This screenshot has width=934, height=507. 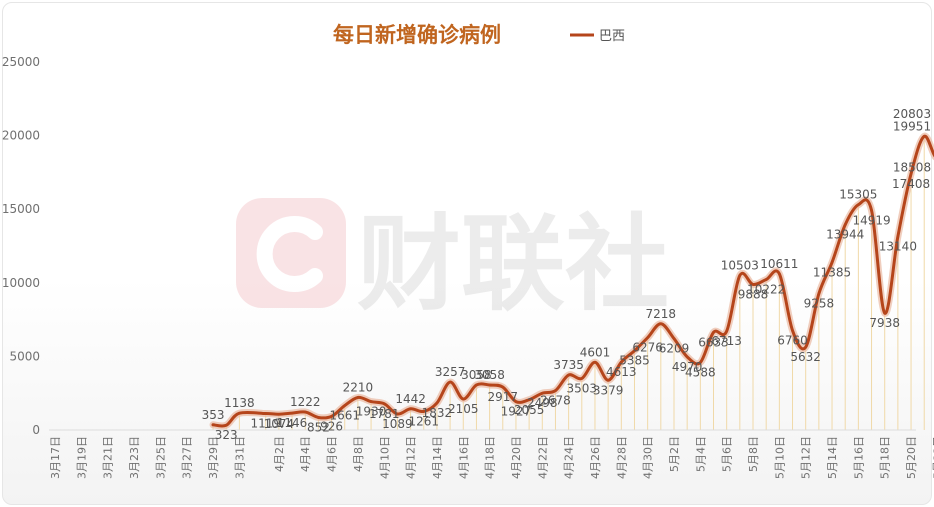 What do you see at coordinates (411, 457) in the screenshot?
I see `x-tick-label: 4月12日` at bounding box center [411, 457].